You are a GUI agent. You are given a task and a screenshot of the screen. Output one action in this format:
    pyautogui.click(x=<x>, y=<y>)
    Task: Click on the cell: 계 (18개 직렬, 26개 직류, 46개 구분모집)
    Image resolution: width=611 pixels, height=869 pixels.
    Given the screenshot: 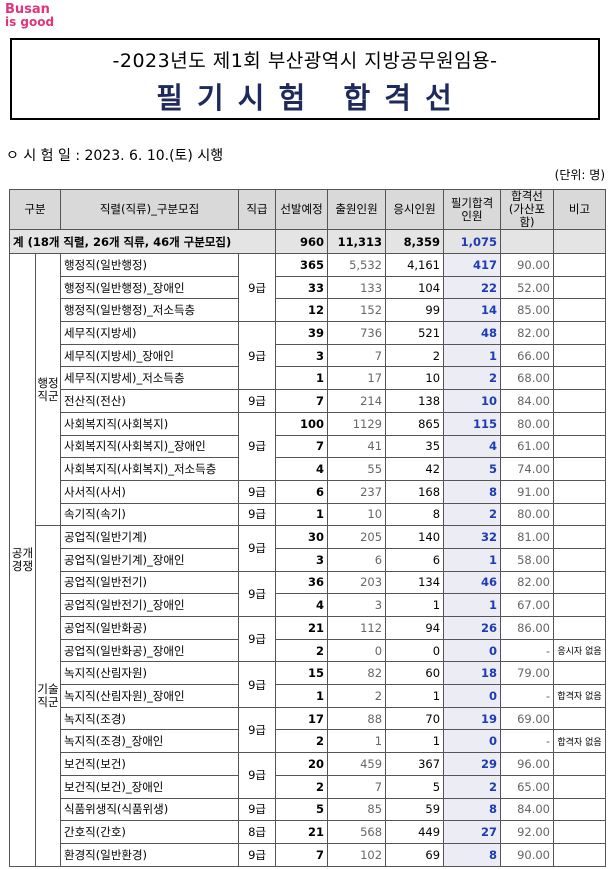 What is the action you would take?
    pyautogui.click(x=142, y=241)
    